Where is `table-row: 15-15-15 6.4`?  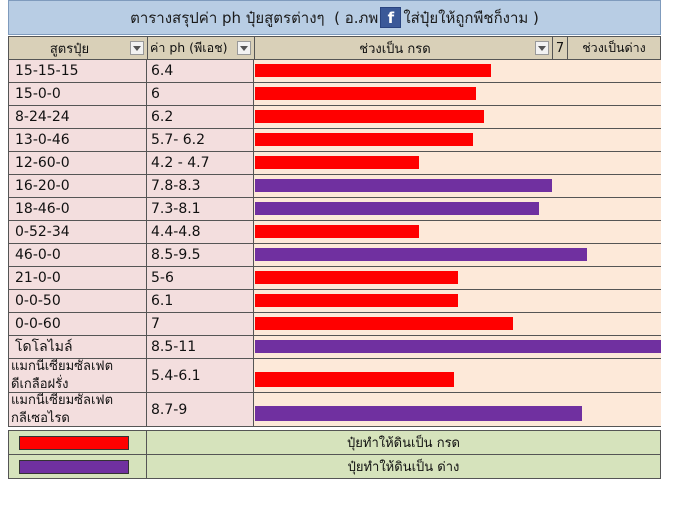 table-row: 15-15-15 6.4 is located at coordinates (334, 71).